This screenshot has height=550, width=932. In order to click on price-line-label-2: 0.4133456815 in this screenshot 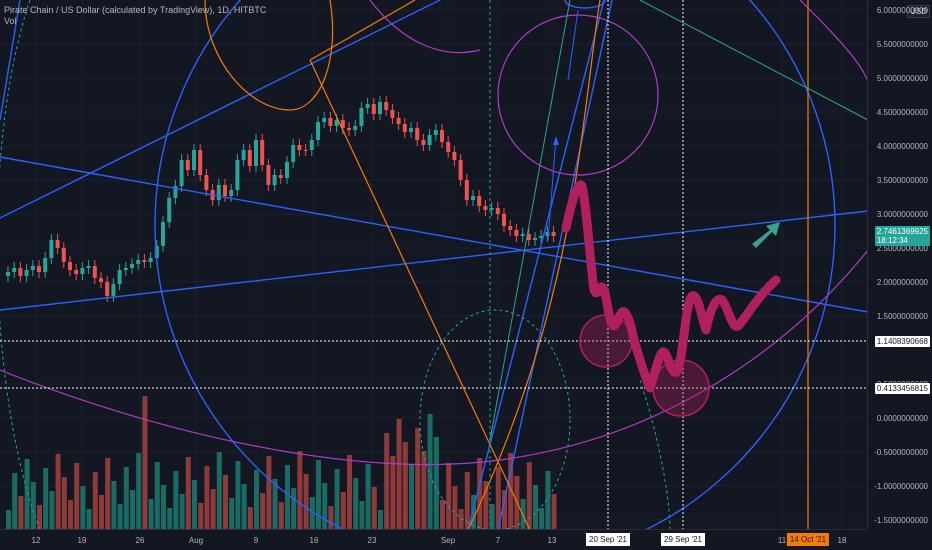, I will do `click(902, 388)`.